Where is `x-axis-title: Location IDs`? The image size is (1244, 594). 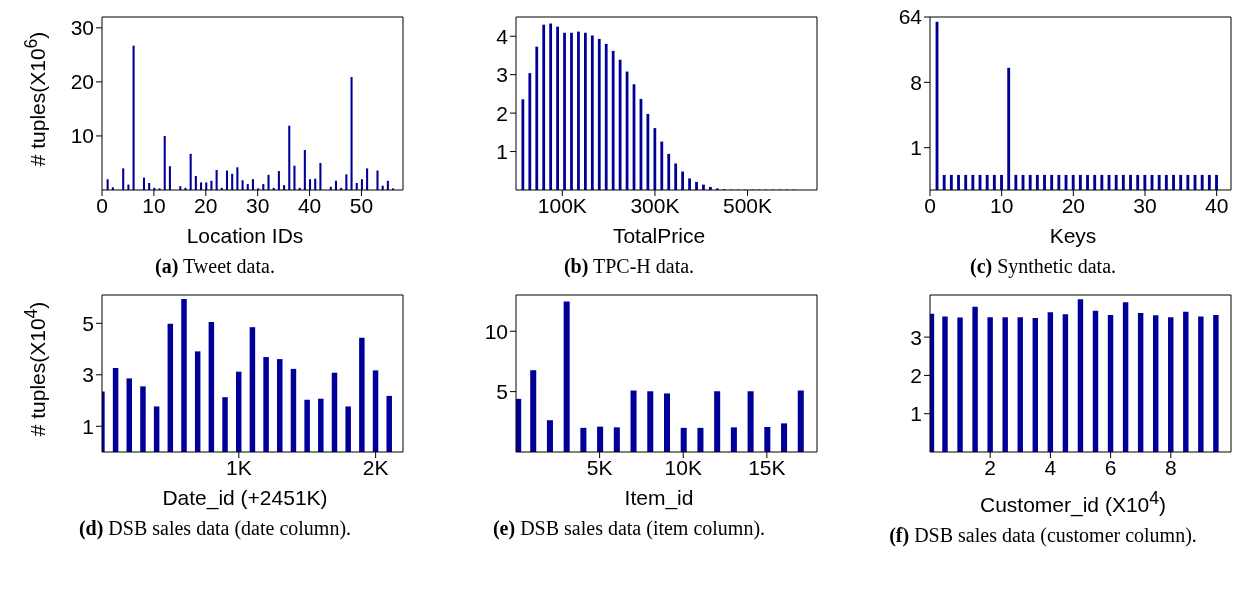 x-axis-title: Location IDs is located at coordinates (245, 236).